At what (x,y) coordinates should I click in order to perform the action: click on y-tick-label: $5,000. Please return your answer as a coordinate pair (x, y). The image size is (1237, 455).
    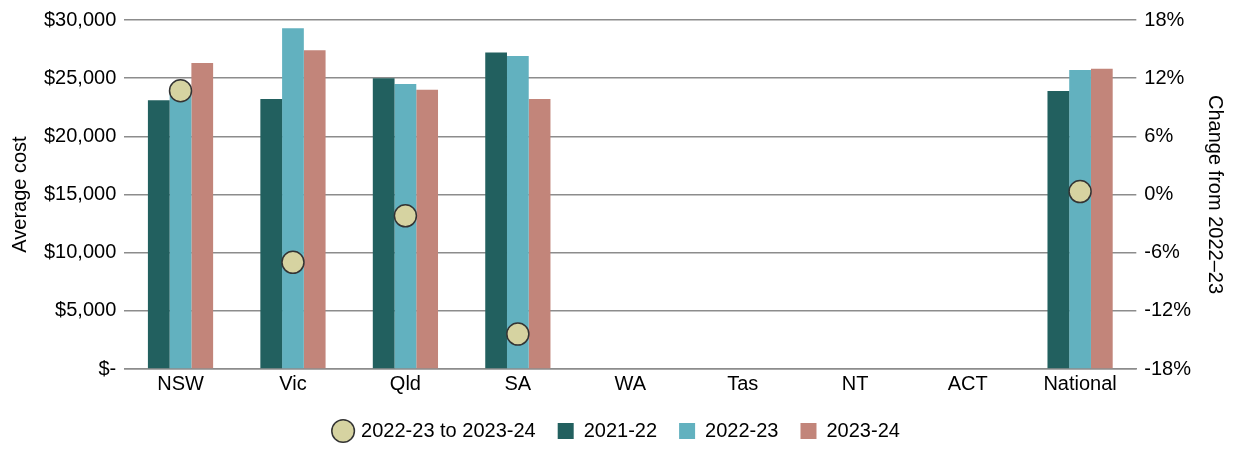
    Looking at the image, I should click on (86, 309).